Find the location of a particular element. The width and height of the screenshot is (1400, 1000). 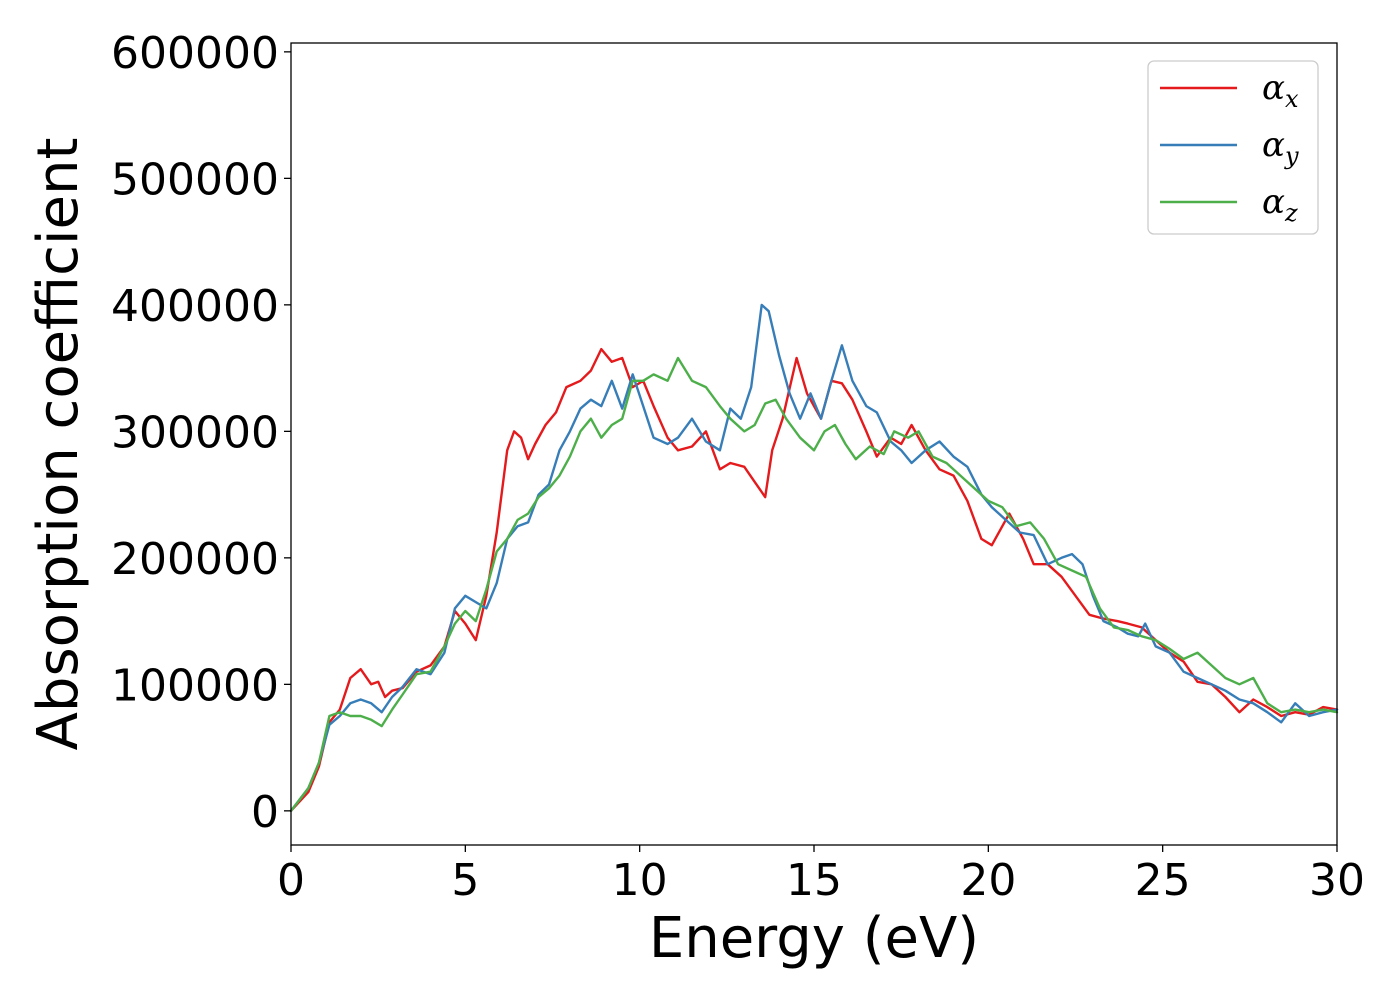

y-tick-label: 0 is located at coordinates (265, 812).